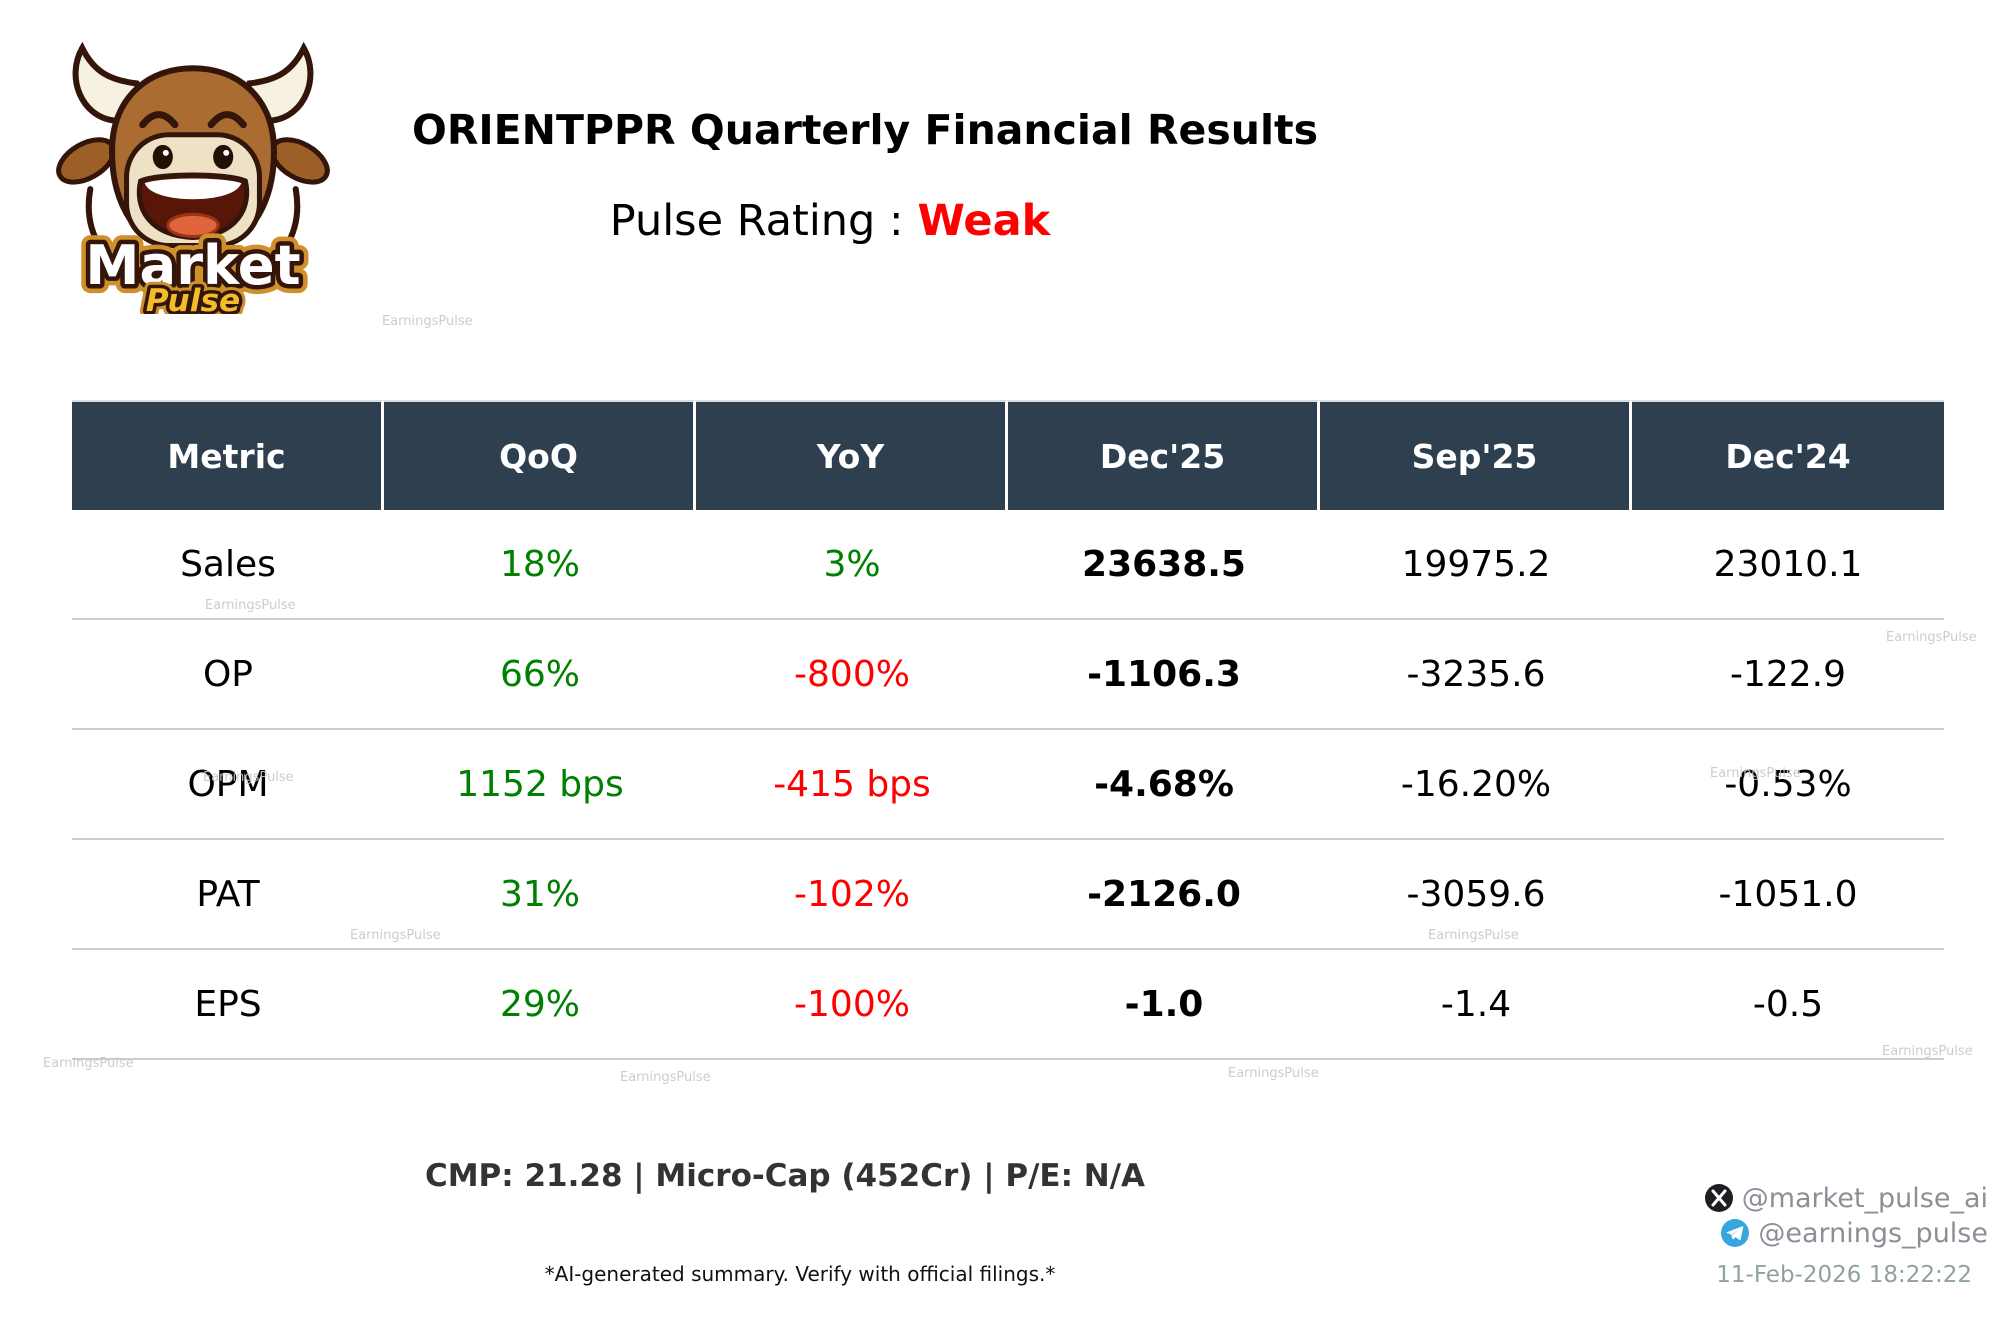 The width and height of the screenshot is (2016, 1318). What do you see at coordinates (1735, 1233) in the screenshot?
I see `telegram-icon` at bounding box center [1735, 1233].